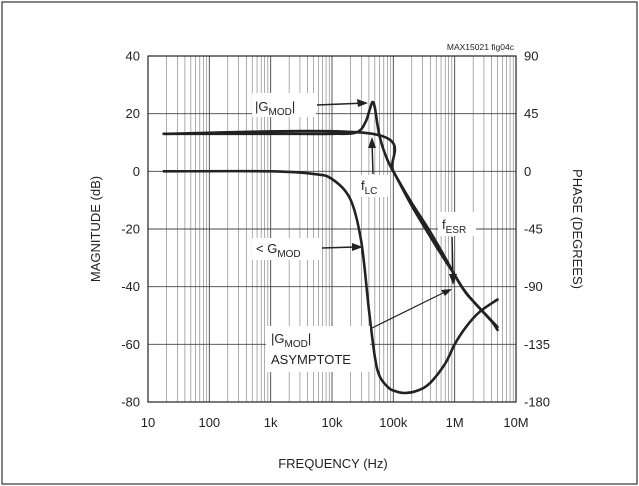 The width and height of the screenshot is (639, 486). Describe the element at coordinates (95, 229) in the screenshot. I see `y-axis-label: MAGNITUDE (dB)` at that location.